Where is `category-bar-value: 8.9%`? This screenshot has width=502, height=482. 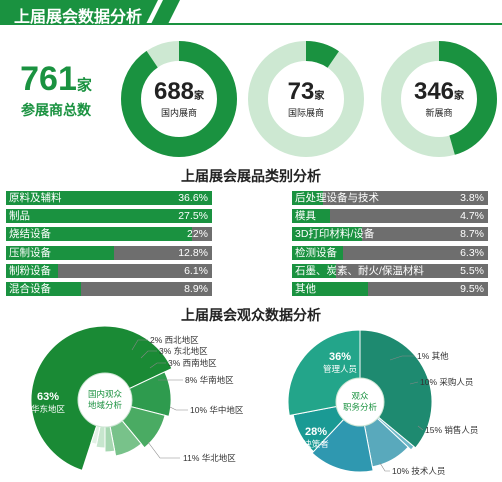
category-bar-value: 8.9% is located at coordinates (196, 289).